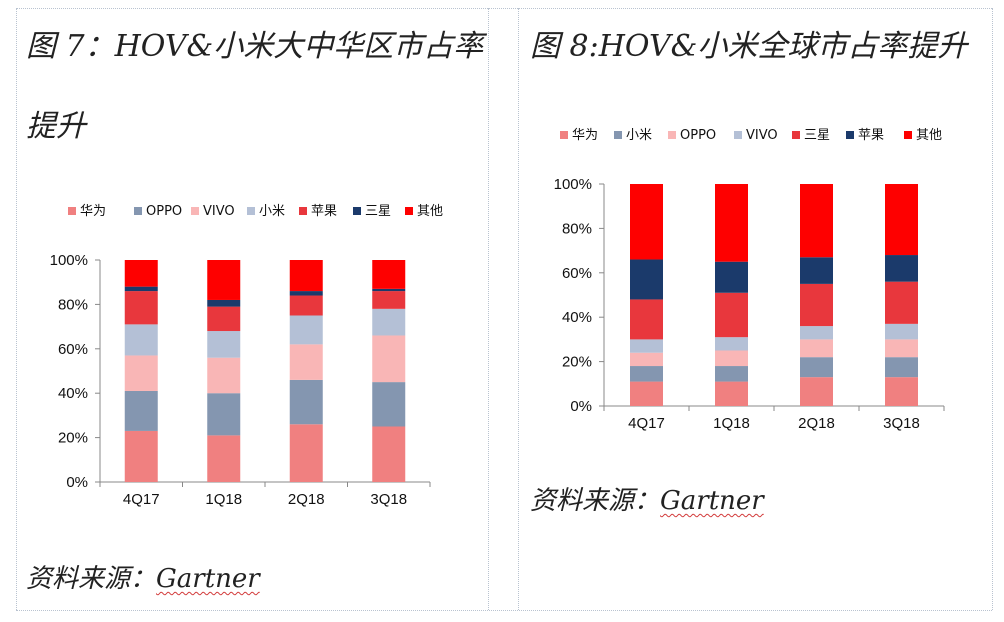 The height and width of the screenshot is (622, 1004). I want to click on legend-item: VIVO, so click(213, 211).